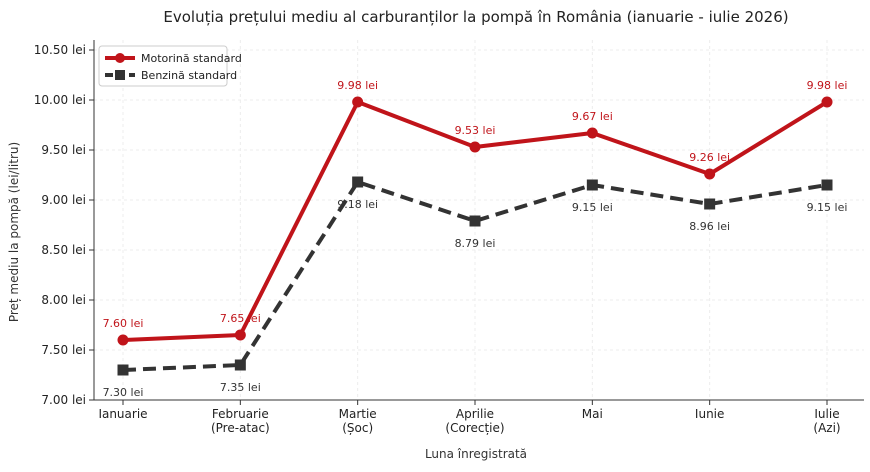 Image resolution: width=870 pixels, height=472 pixels. What do you see at coordinates (476, 454) in the screenshot?
I see `x-axis-label: Luna înregistrată` at bounding box center [476, 454].